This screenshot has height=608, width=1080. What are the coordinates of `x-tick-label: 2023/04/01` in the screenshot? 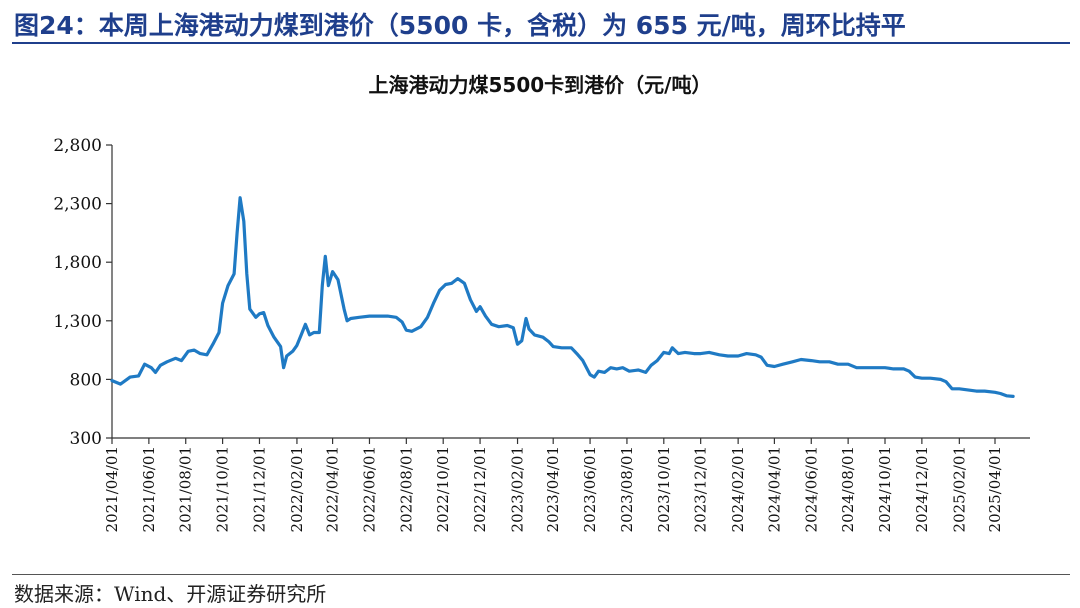 It's located at (553, 489).